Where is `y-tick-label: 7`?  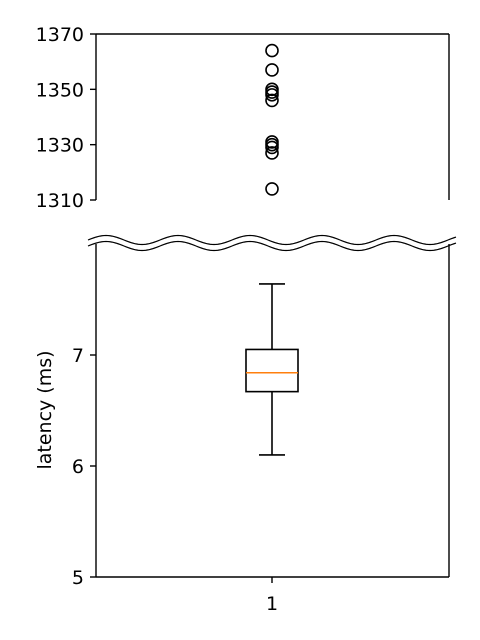 y-tick-label: 7 is located at coordinates (78, 356).